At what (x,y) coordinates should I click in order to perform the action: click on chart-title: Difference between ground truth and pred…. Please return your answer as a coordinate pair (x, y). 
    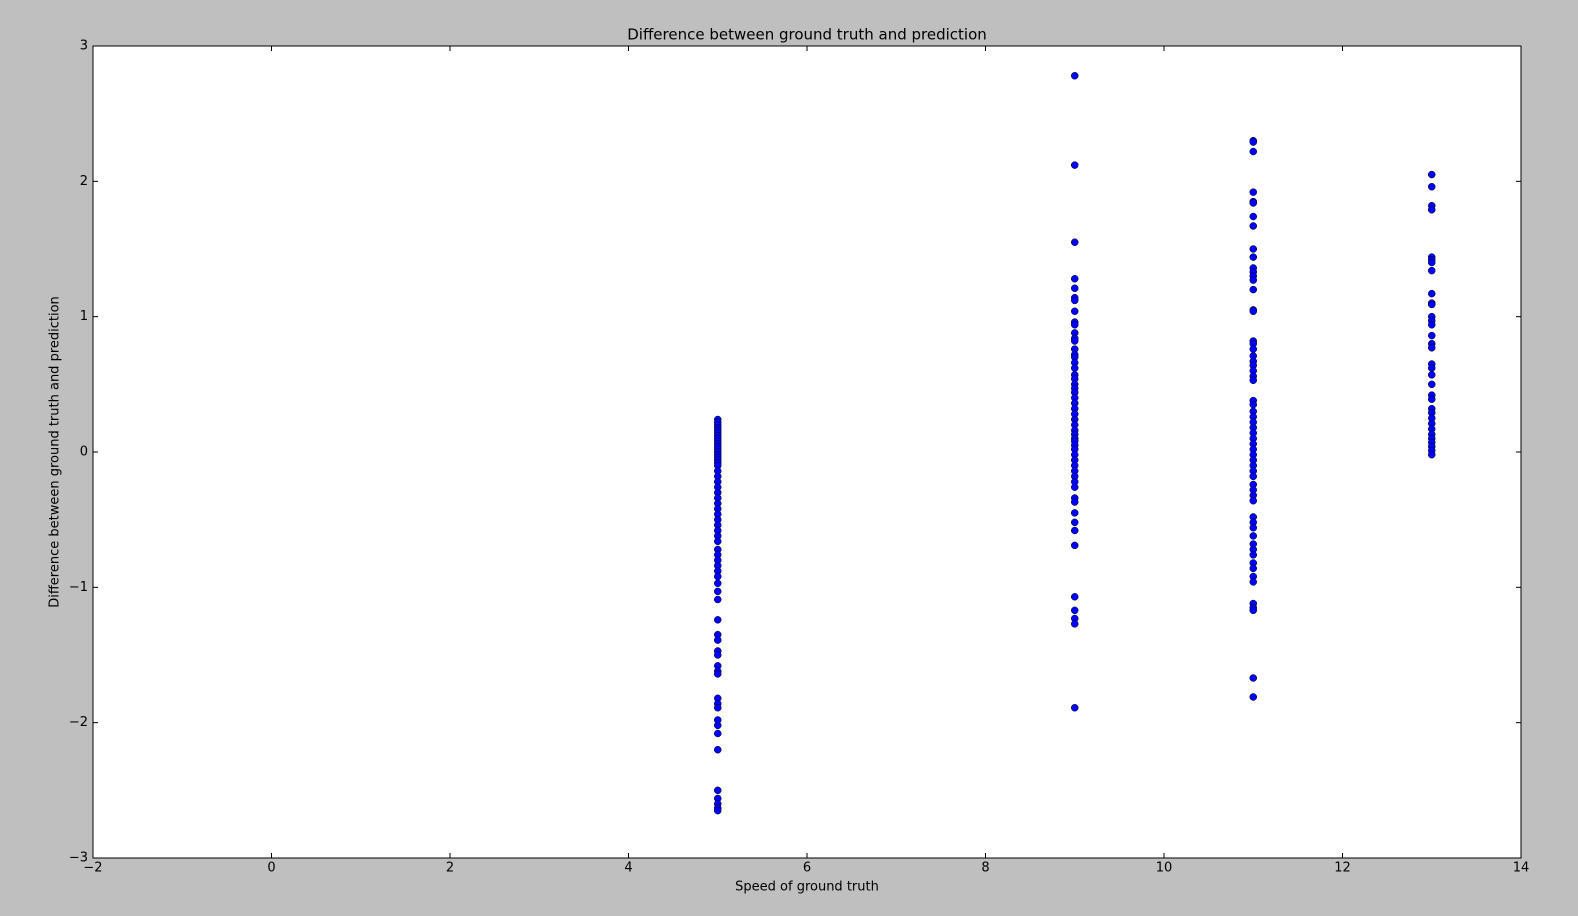
    Looking at the image, I should click on (807, 35).